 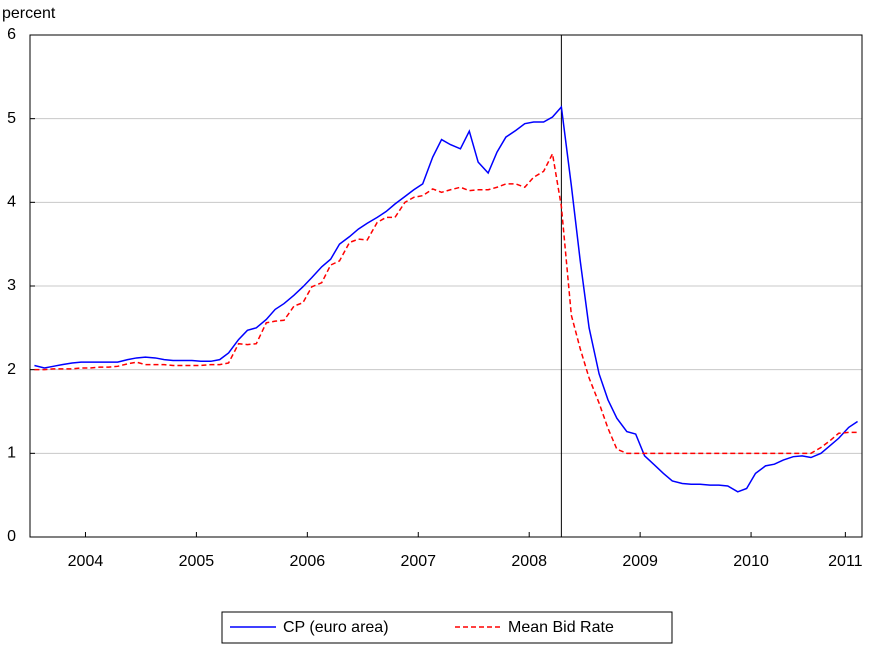 I want to click on y-tick-label: 3, so click(x=11, y=285).